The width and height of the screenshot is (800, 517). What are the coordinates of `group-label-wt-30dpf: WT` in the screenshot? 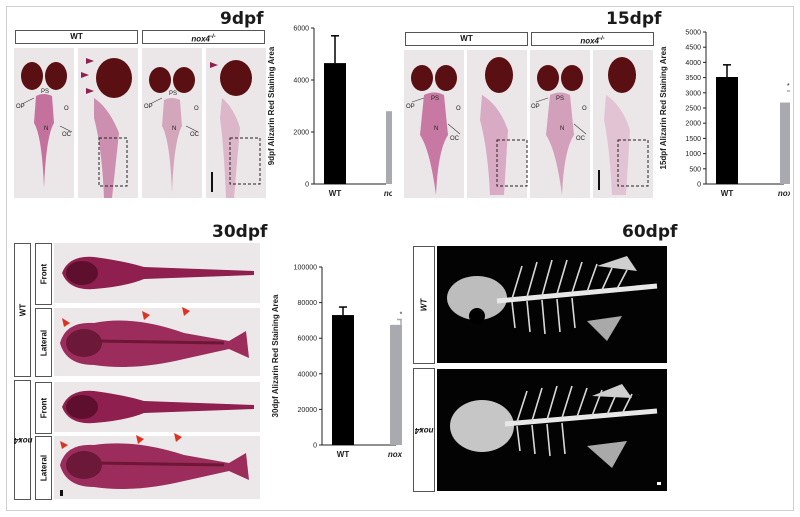 It's located at (22, 310).